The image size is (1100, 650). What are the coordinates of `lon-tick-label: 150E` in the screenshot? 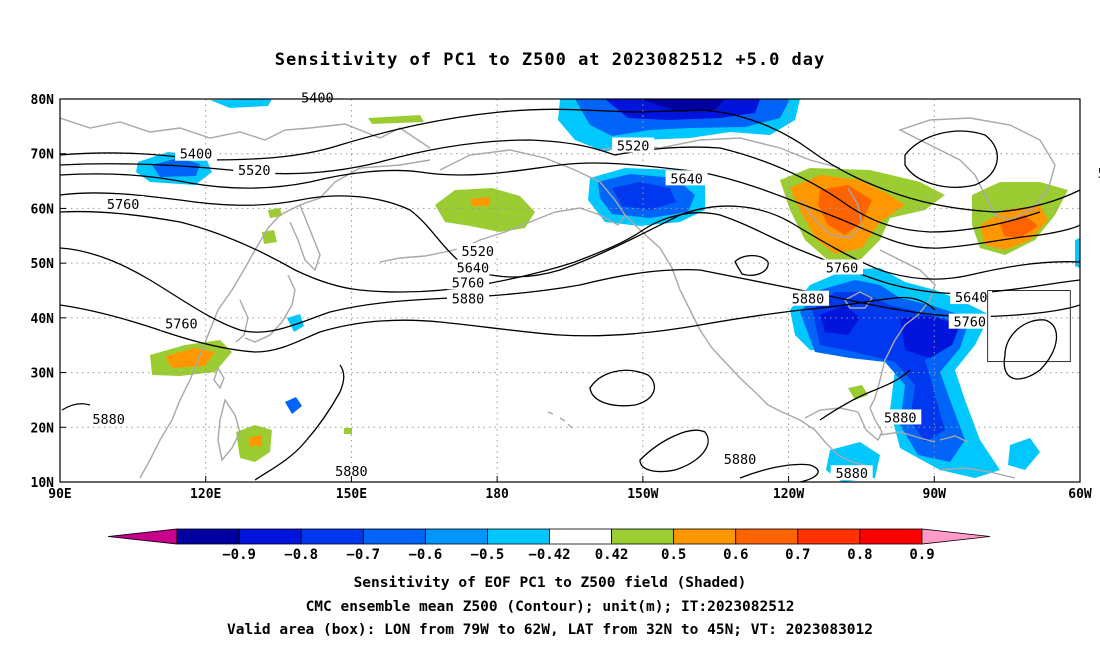 It's located at (351, 494).